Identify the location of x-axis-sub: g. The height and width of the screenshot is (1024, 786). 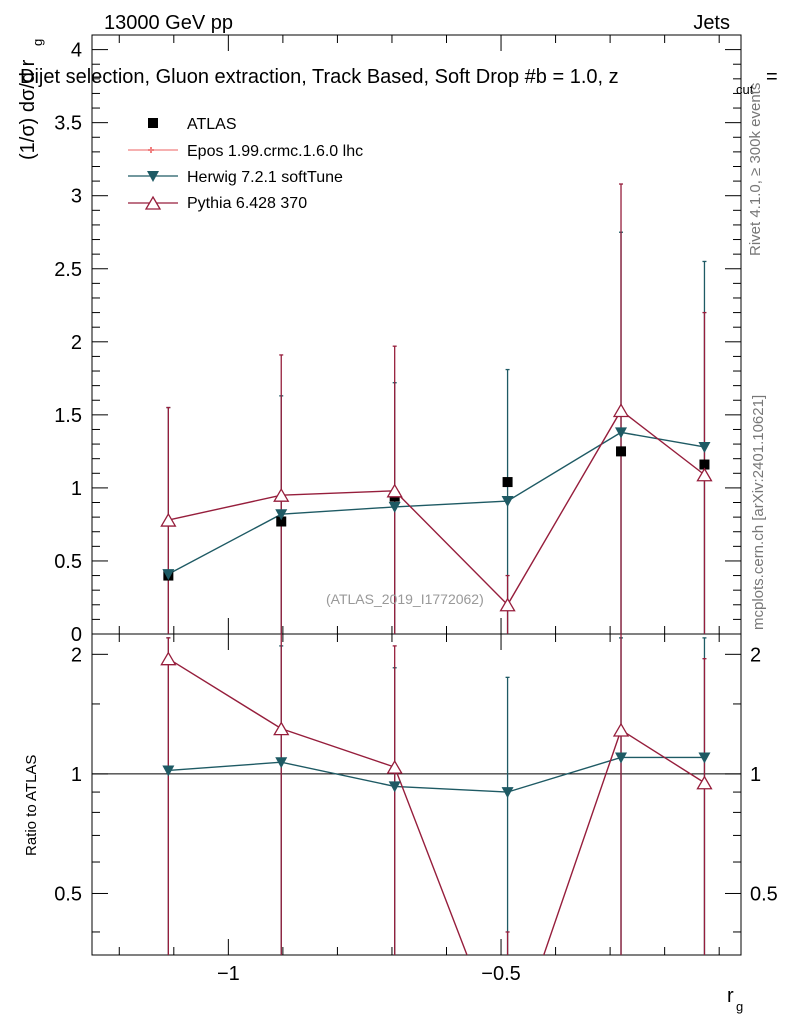
(739, 1006).